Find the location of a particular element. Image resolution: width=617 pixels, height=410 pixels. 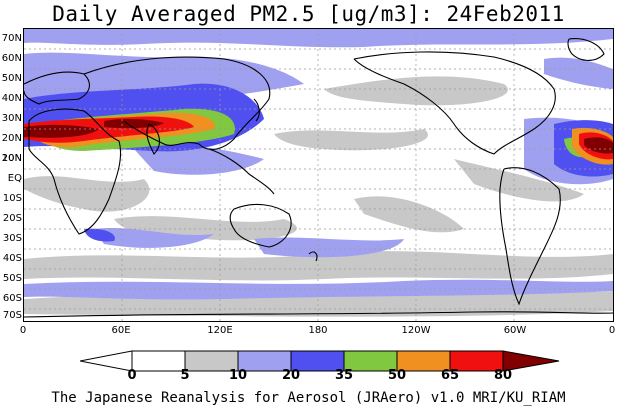

lat-label: 10S is located at coordinates (12, 198).